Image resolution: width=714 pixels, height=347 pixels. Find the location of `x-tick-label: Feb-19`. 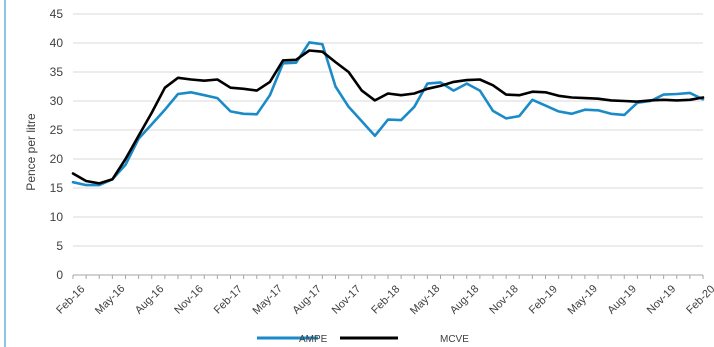

x-tick-label: Feb-19 is located at coordinates (543, 299).